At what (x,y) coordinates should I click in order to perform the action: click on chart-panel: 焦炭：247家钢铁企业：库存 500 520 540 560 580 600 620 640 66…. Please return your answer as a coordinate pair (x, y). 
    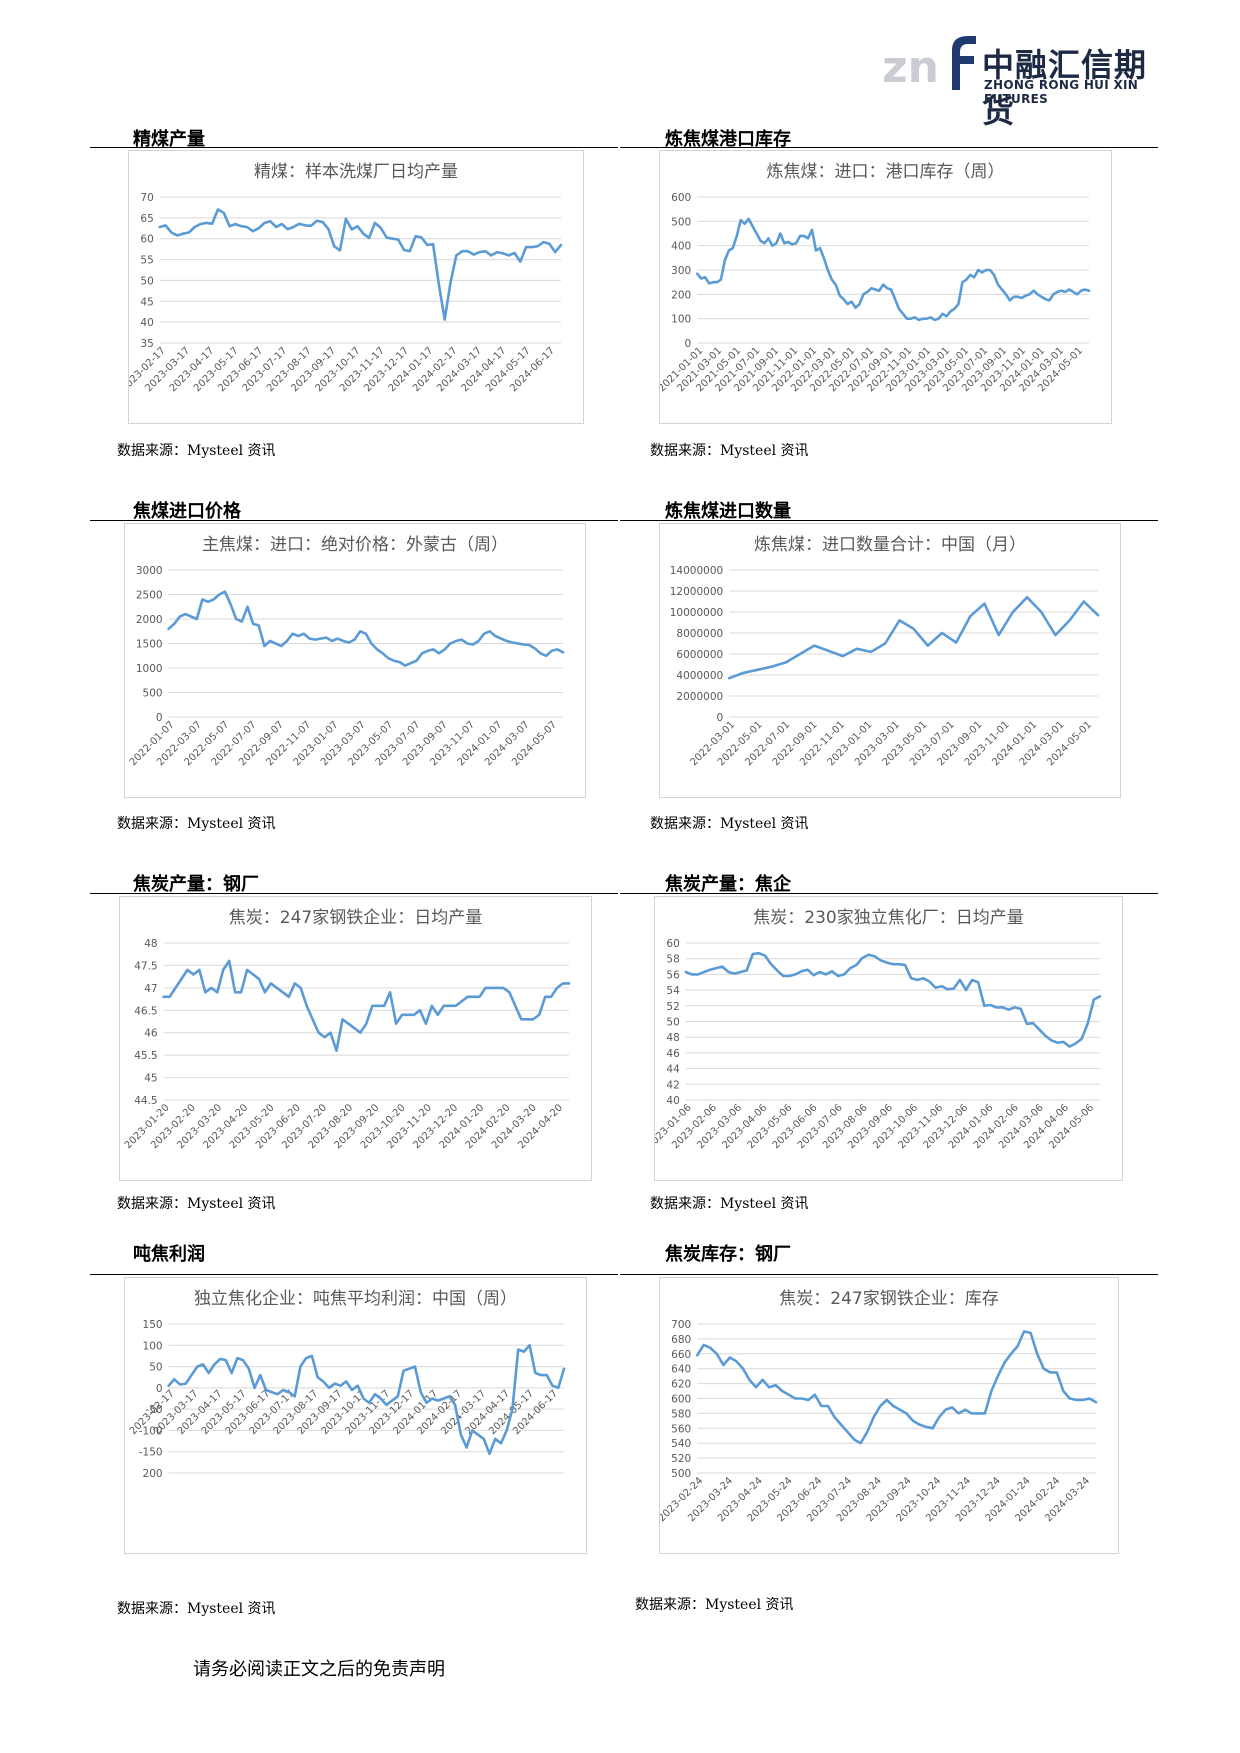
    Looking at the image, I should click on (889, 1415).